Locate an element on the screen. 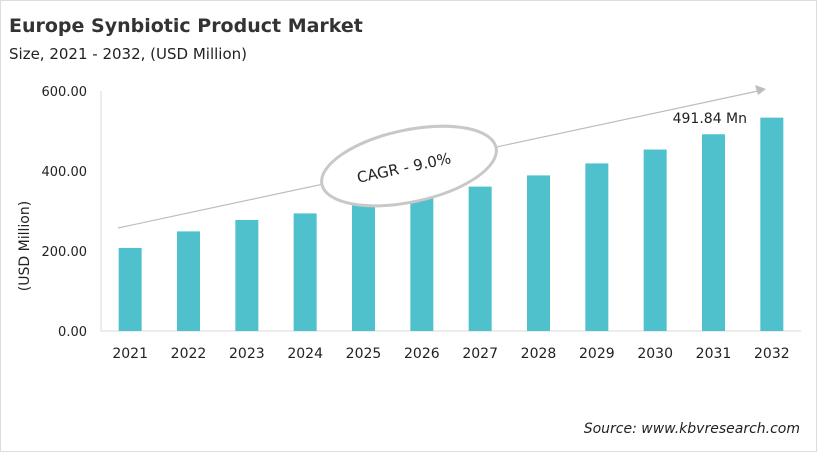 The image size is (817, 452). source-note: Source: www.kbvresearch.com is located at coordinates (691, 429).